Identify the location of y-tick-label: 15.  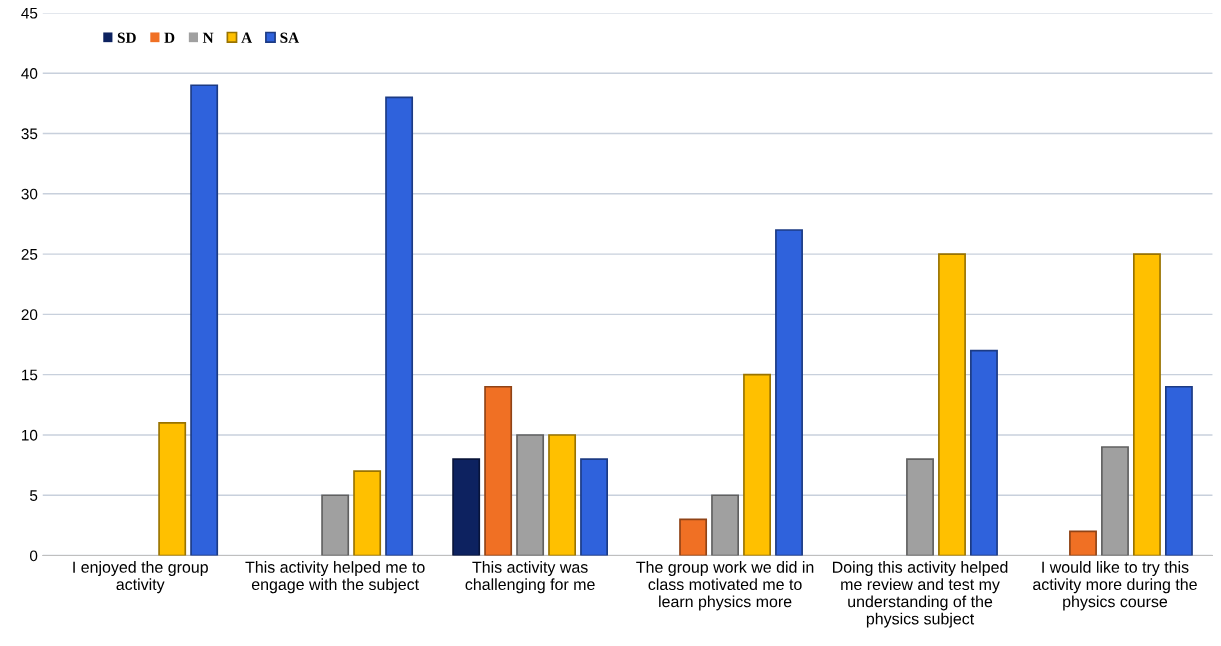
(30, 375).